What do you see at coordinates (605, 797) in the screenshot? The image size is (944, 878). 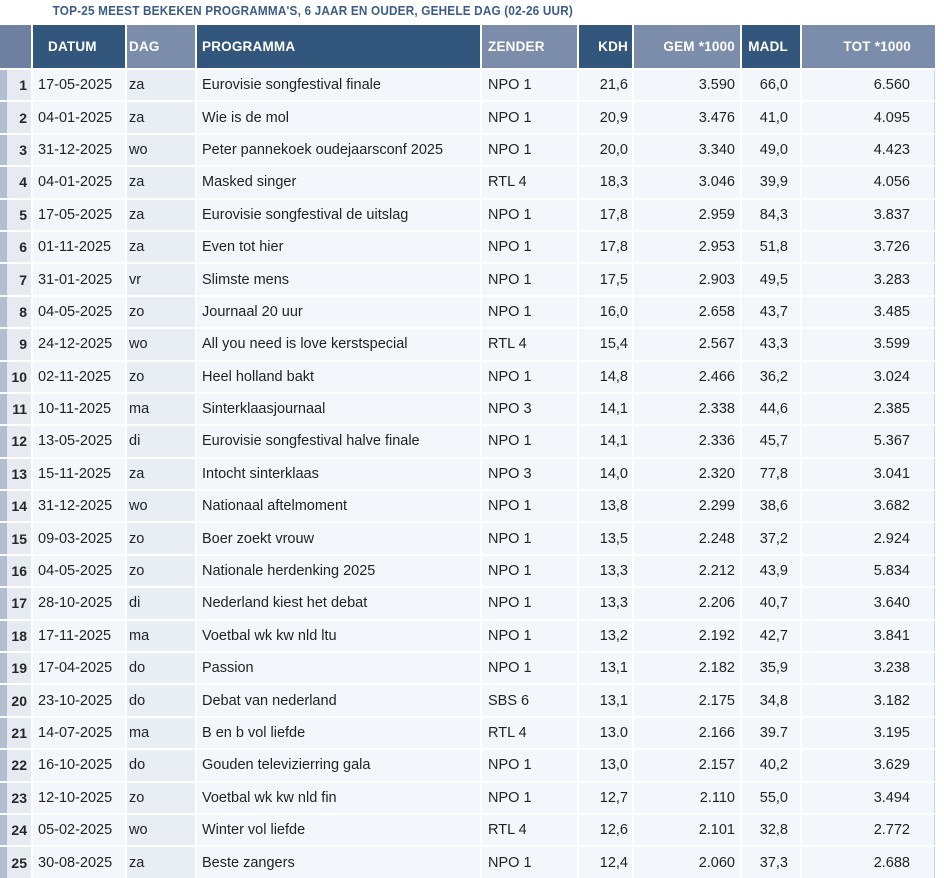 I see `kdh-cell: 12,7` at bounding box center [605, 797].